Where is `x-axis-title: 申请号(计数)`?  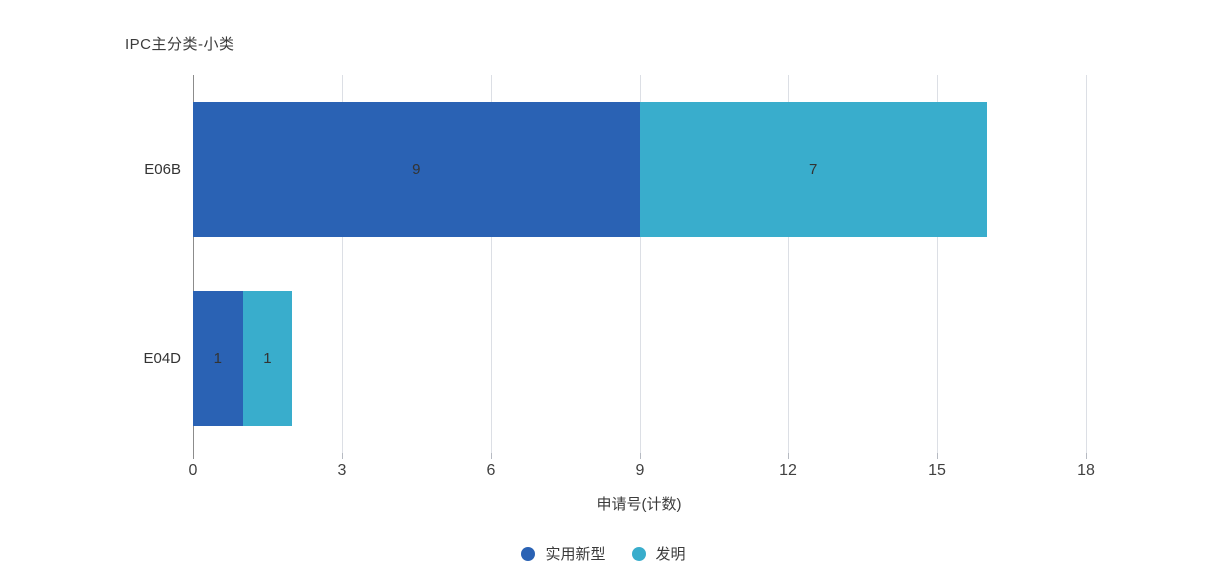 x-axis-title: 申请号(计数) is located at coordinates (639, 504).